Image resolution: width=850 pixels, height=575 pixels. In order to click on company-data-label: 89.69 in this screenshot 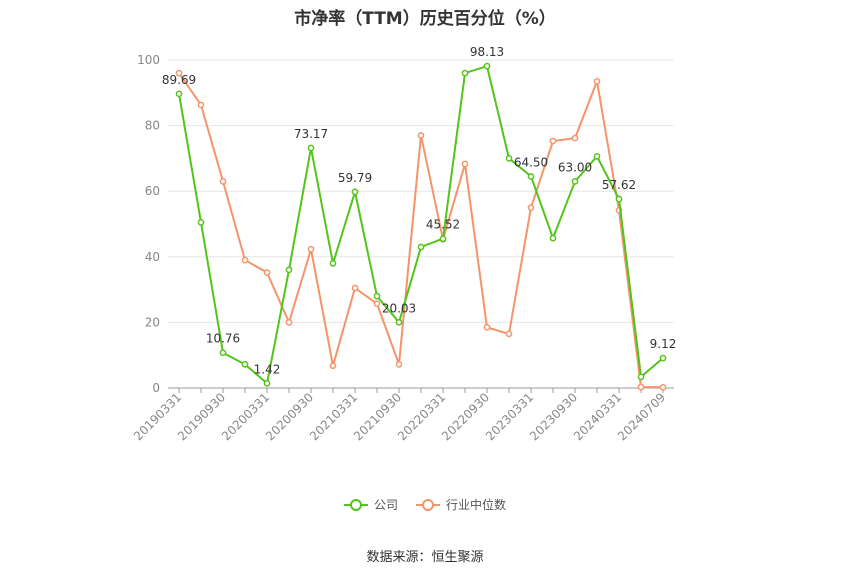, I will do `click(179, 80)`.